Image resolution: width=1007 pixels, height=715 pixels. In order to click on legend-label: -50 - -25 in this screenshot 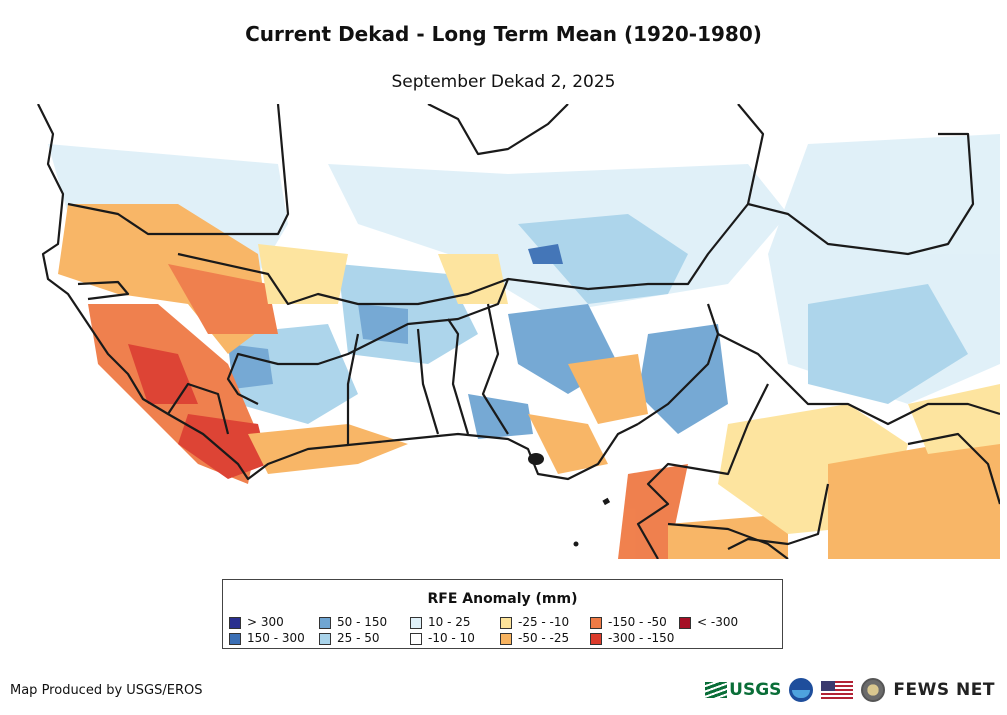, I will do `click(544, 638)`.